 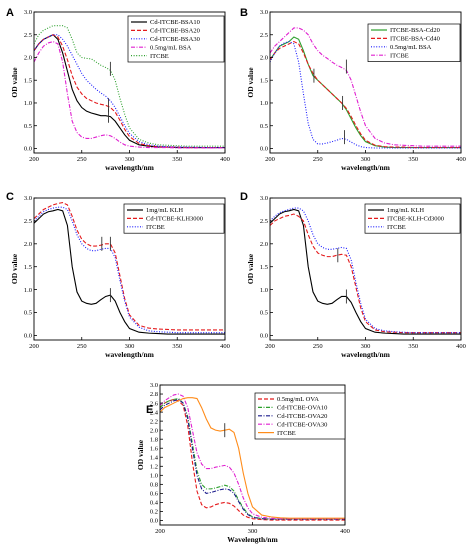 I want to click on y-tick-label: 2.6, so click(x=154, y=403).